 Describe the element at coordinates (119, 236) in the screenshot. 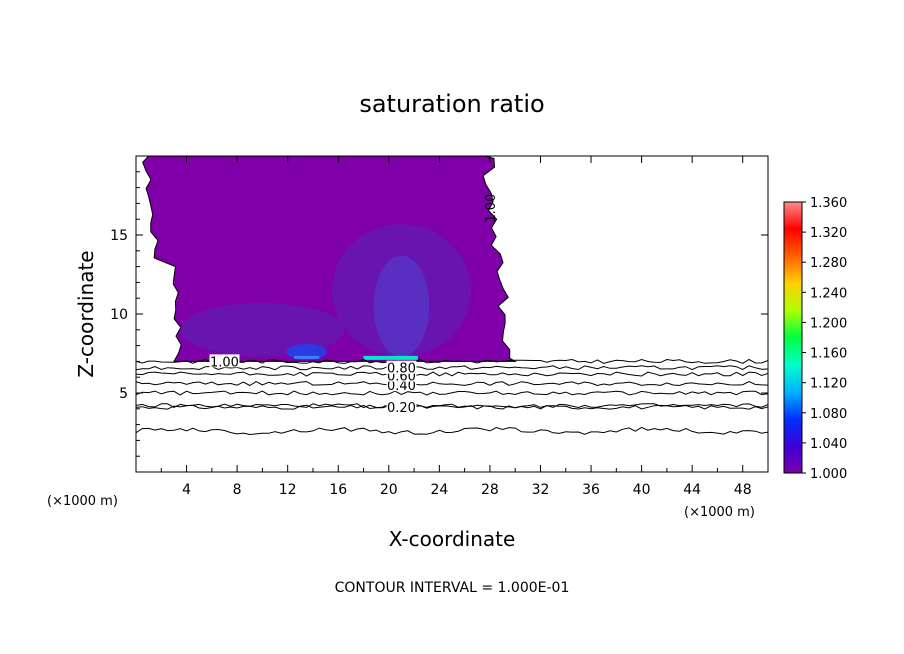

I see `y-tick-label: 15` at that location.